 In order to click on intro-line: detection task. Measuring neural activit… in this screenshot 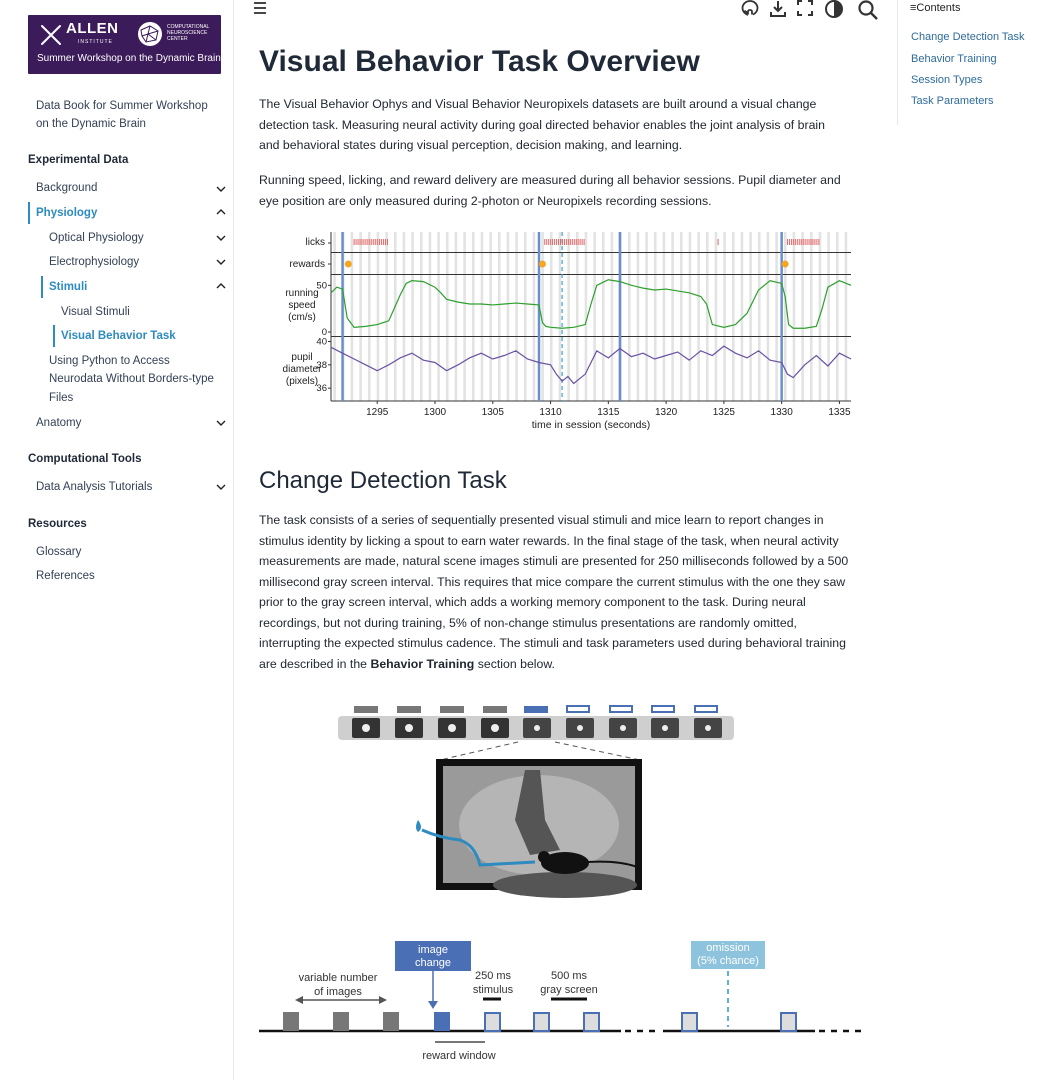, I will do `click(542, 124)`.